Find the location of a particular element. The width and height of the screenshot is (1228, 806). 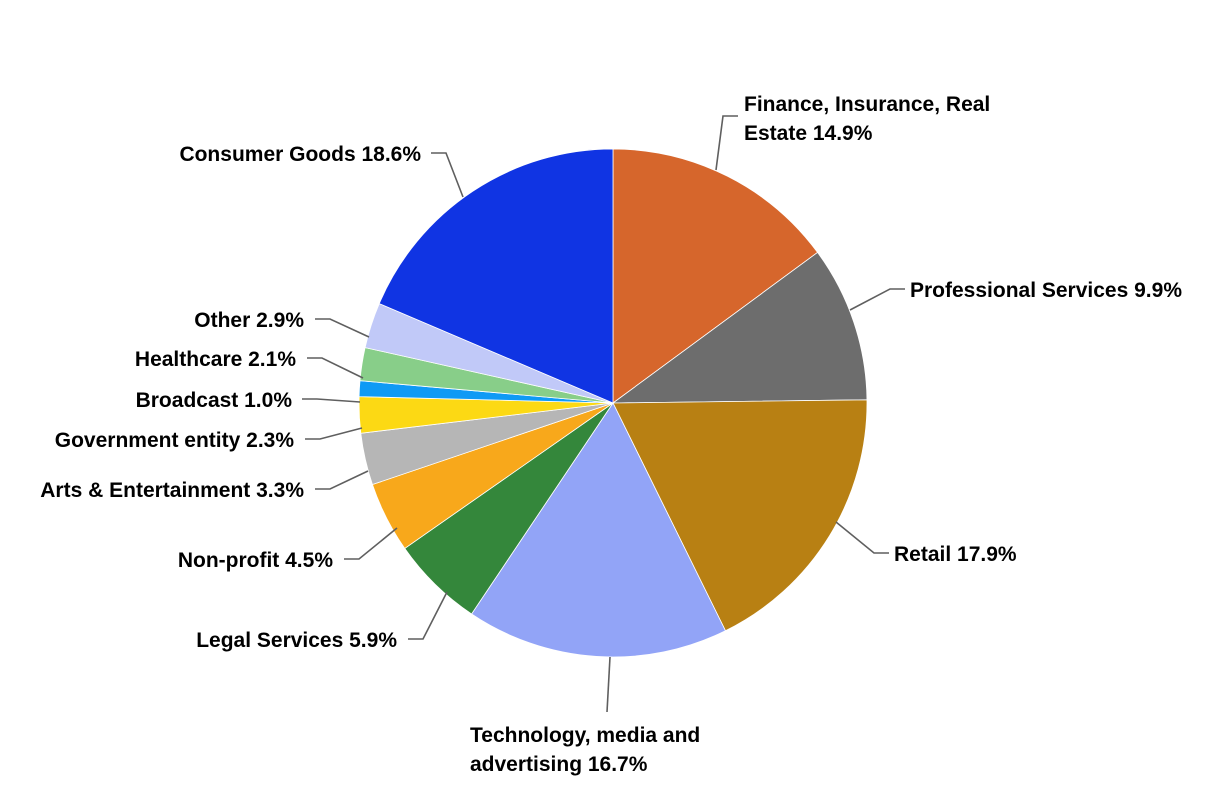

slice-finance-insurance-real-estate is located at coordinates (715, 276).